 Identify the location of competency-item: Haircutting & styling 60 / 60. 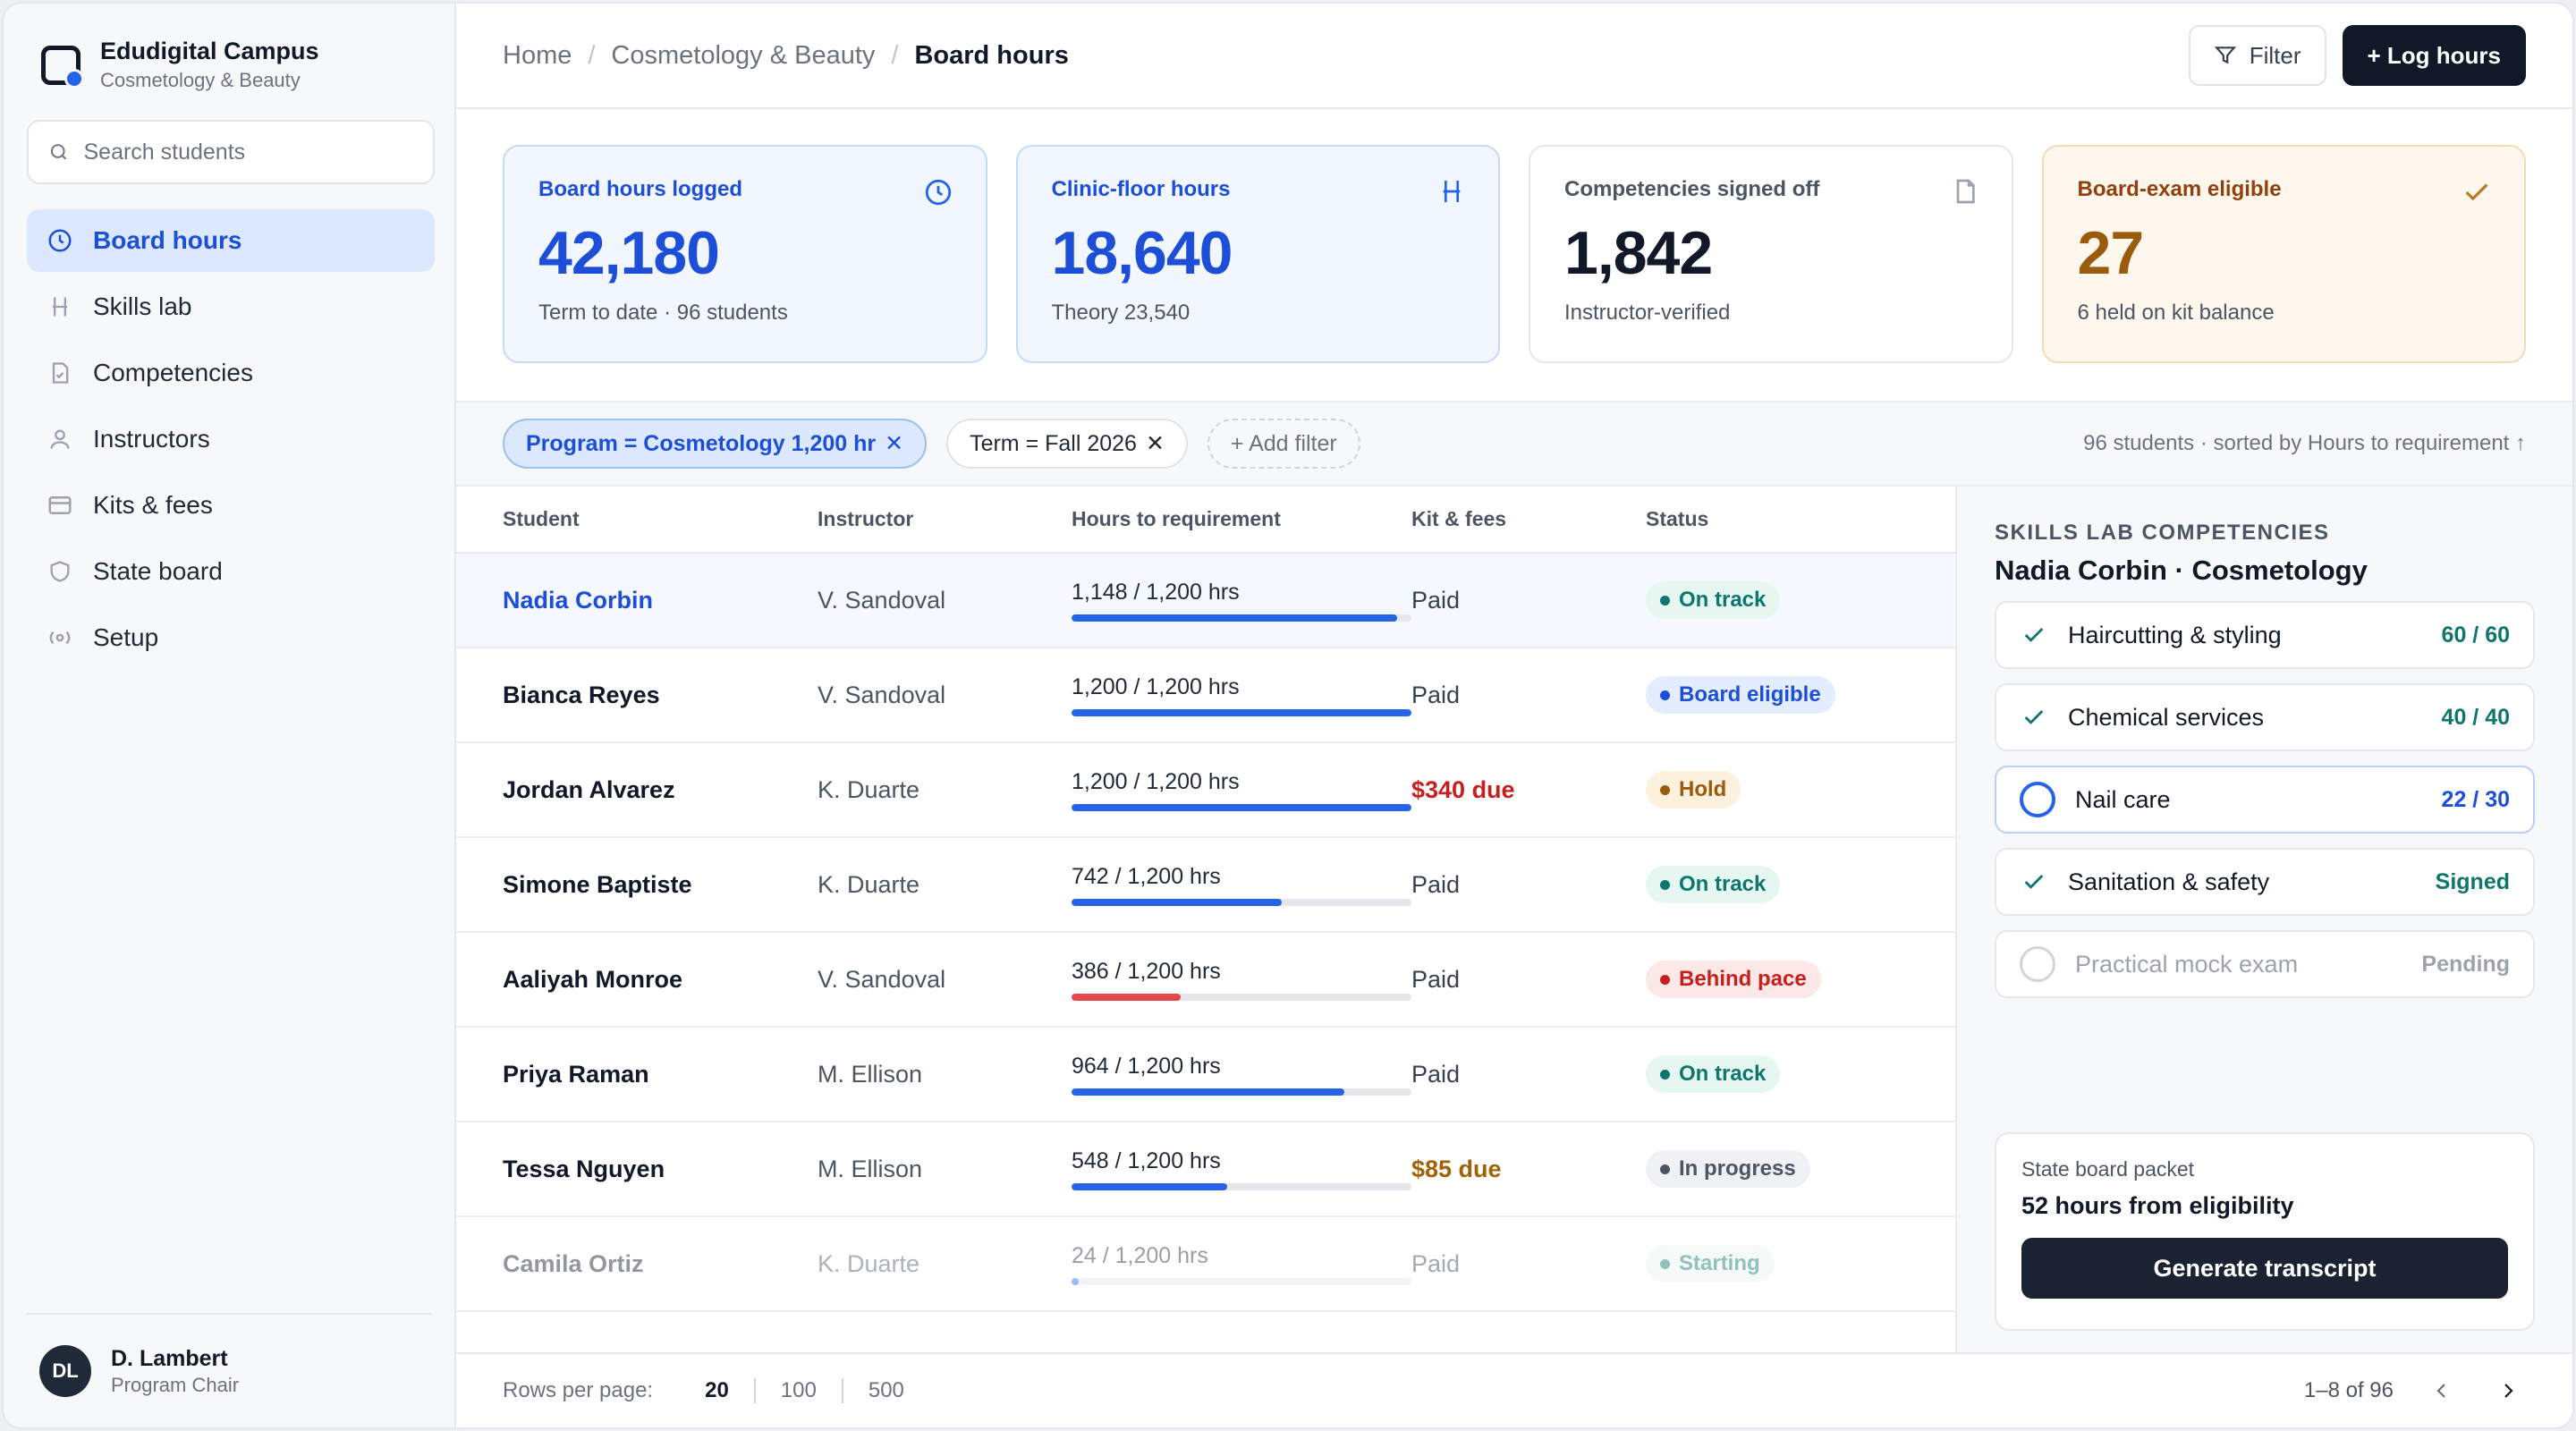
(2265, 635).